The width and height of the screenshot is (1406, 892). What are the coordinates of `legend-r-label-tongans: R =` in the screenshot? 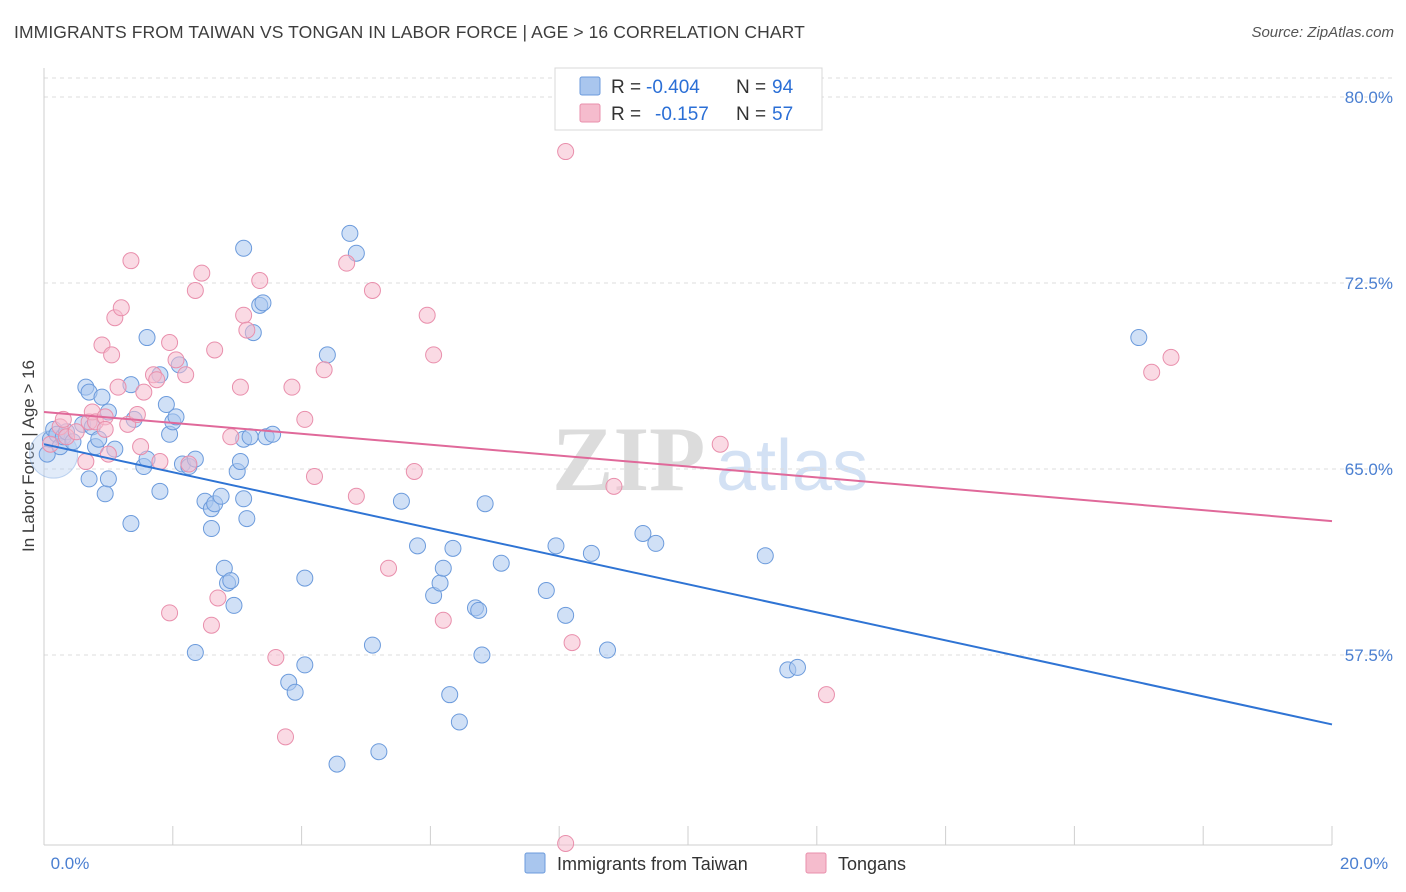 It's located at (626, 114).